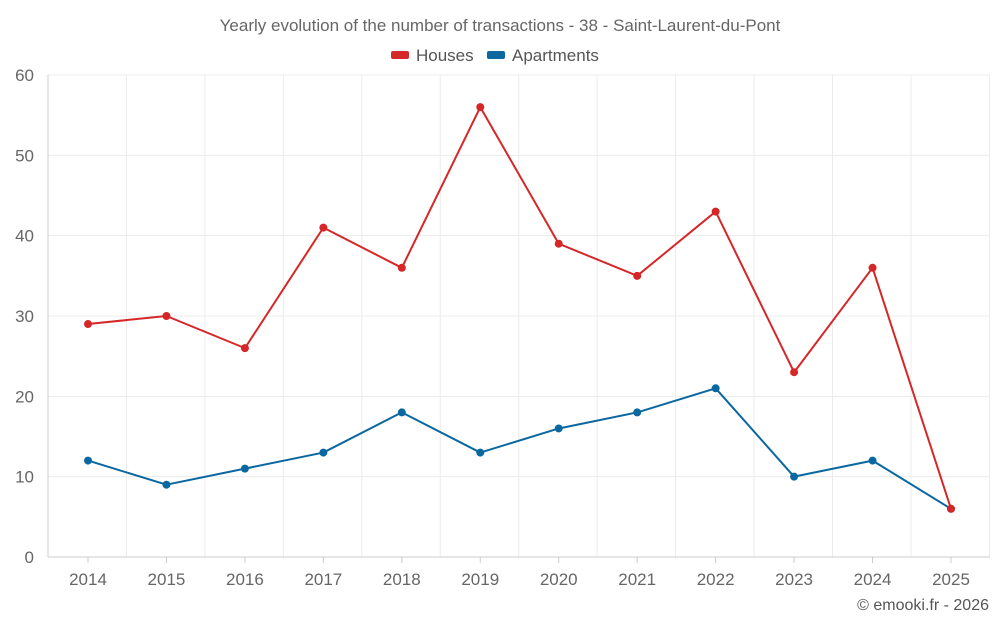  What do you see at coordinates (445, 55) in the screenshot?
I see `legend-label: Houses` at bounding box center [445, 55].